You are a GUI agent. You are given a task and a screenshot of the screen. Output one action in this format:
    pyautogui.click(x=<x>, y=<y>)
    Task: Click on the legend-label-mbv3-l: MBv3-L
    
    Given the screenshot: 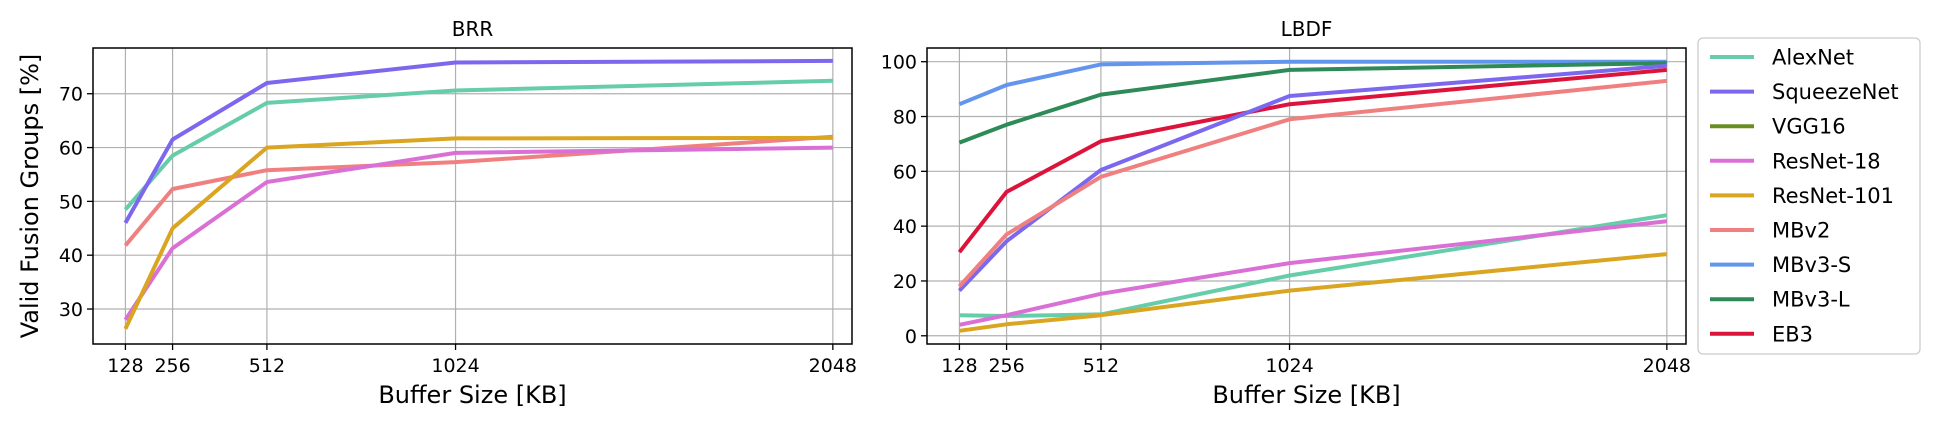 What is the action you would take?
    pyautogui.click(x=1811, y=300)
    